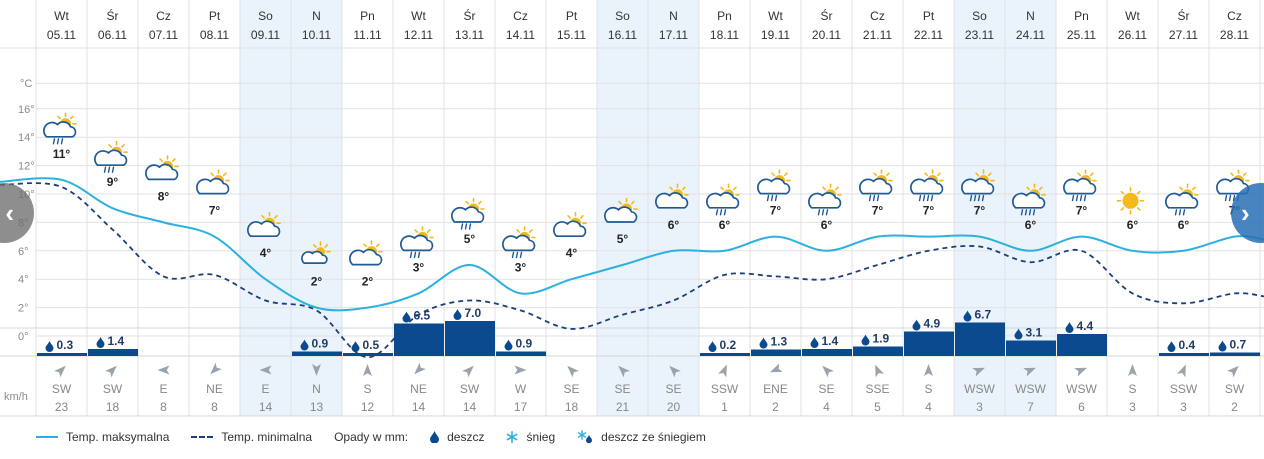 The image size is (1264, 459). What do you see at coordinates (466, 437) in the screenshot?
I see `legend-label-rain: deszcz` at bounding box center [466, 437].